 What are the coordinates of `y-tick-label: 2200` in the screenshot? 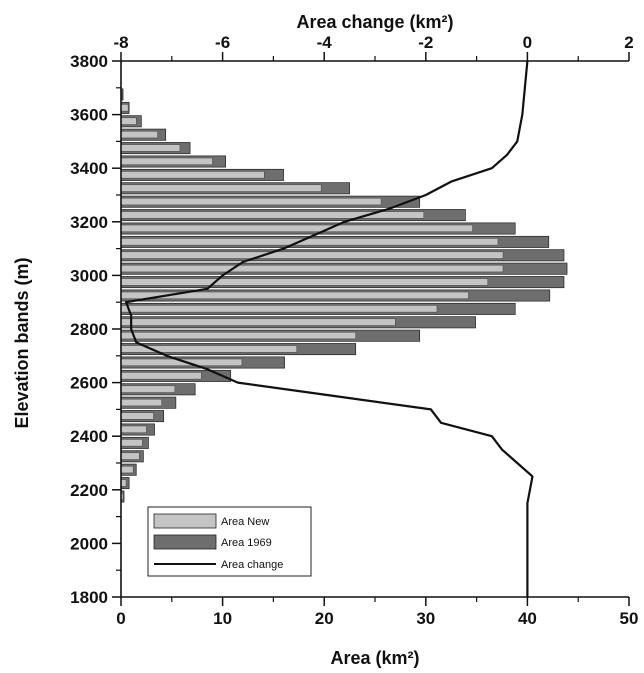 It's located at (89, 490).